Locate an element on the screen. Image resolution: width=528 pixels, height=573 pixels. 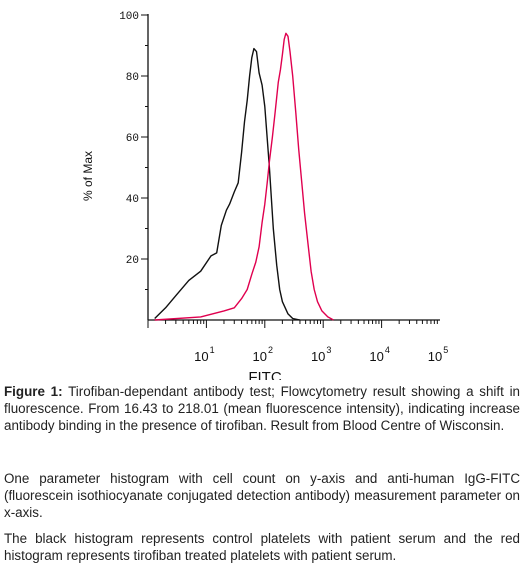
x-tick-exponent: 2 is located at coordinates (270, 350).